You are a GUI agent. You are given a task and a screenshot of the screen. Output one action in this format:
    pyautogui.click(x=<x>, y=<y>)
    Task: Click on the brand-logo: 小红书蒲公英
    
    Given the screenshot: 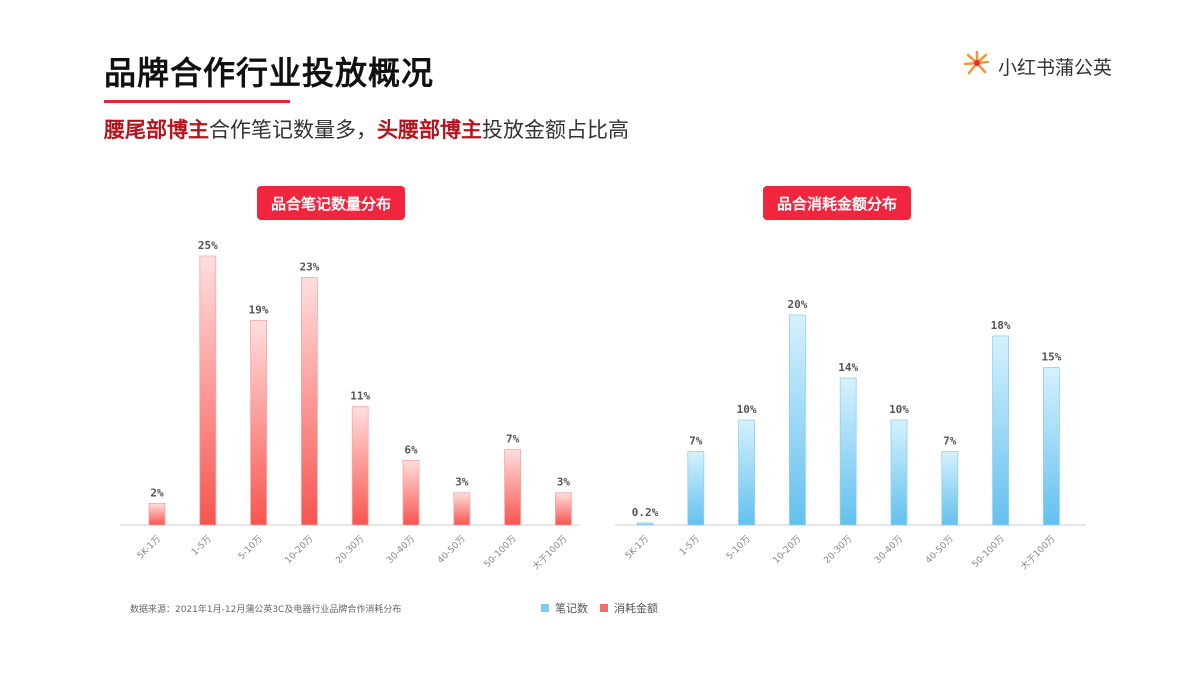 What is the action you would take?
    pyautogui.click(x=1037, y=66)
    